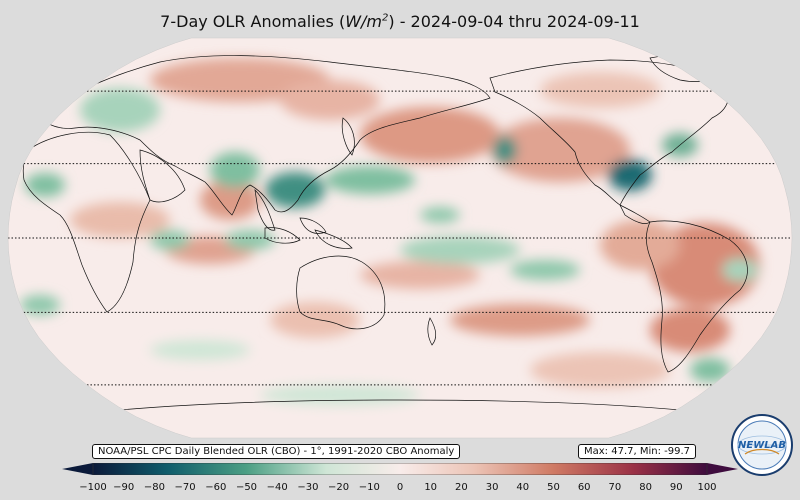 The width and height of the screenshot is (800, 500). I want to click on colorbar, so click(400, 469).